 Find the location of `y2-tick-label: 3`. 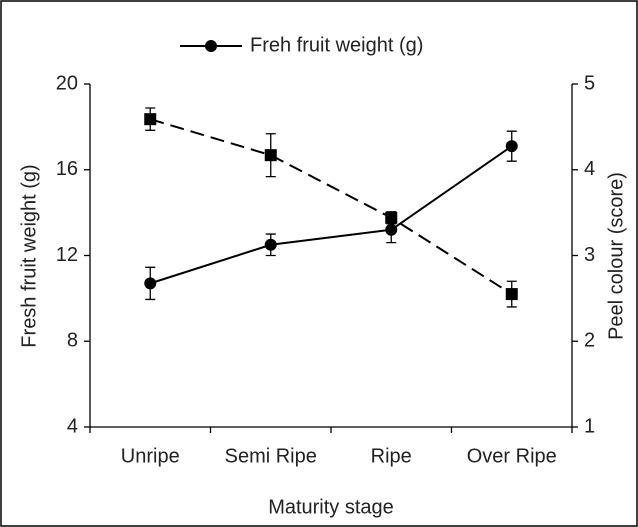

y2-tick-label: 3 is located at coordinates (589, 255).